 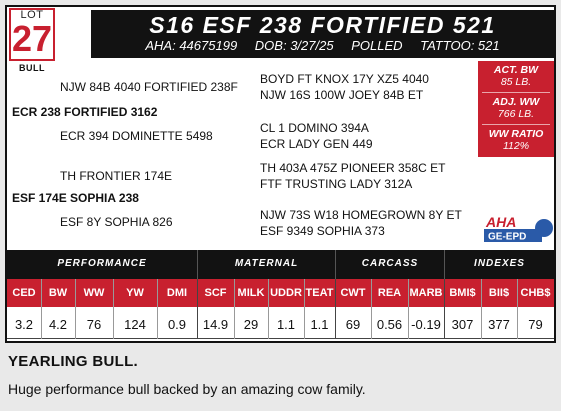 What do you see at coordinates (314, 128) in the screenshot?
I see `sire-dam-sire: CL 1 DOMINO 394A` at bounding box center [314, 128].